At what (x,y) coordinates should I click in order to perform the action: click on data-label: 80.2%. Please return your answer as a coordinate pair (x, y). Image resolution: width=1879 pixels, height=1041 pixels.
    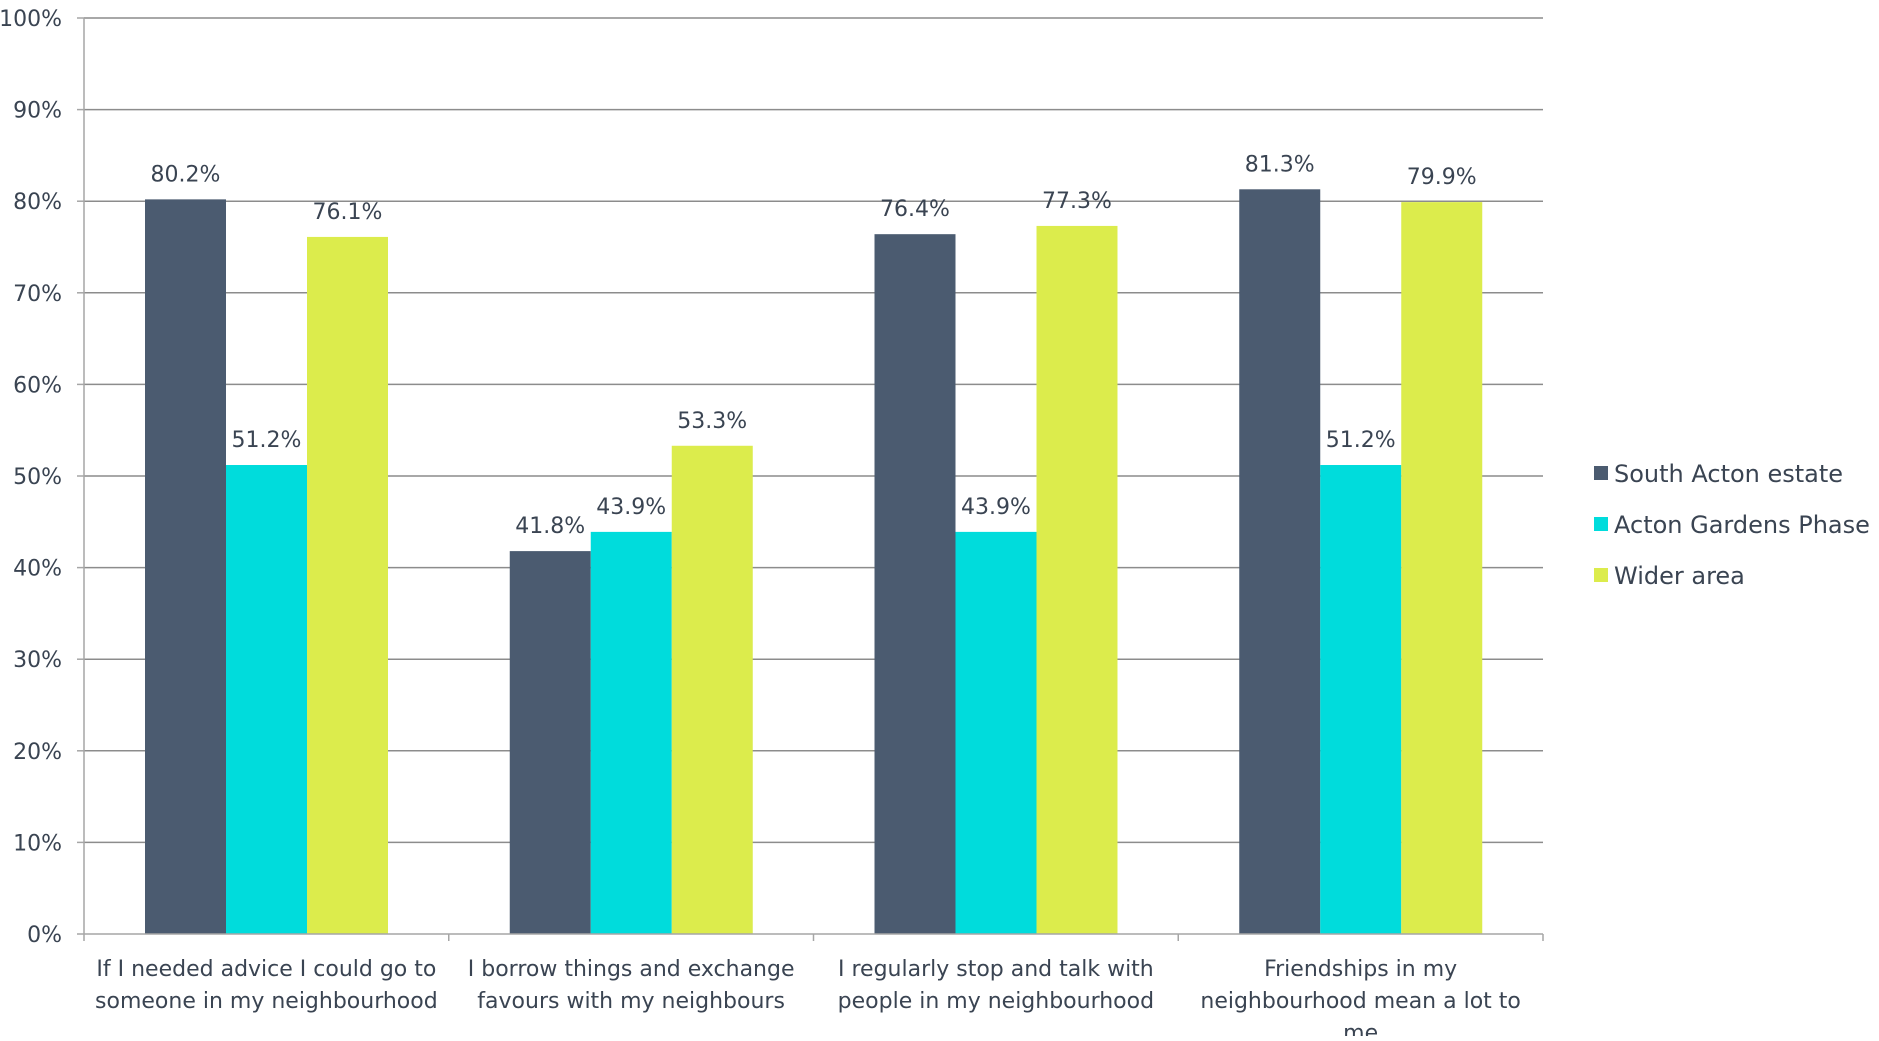
    Looking at the image, I should click on (186, 174).